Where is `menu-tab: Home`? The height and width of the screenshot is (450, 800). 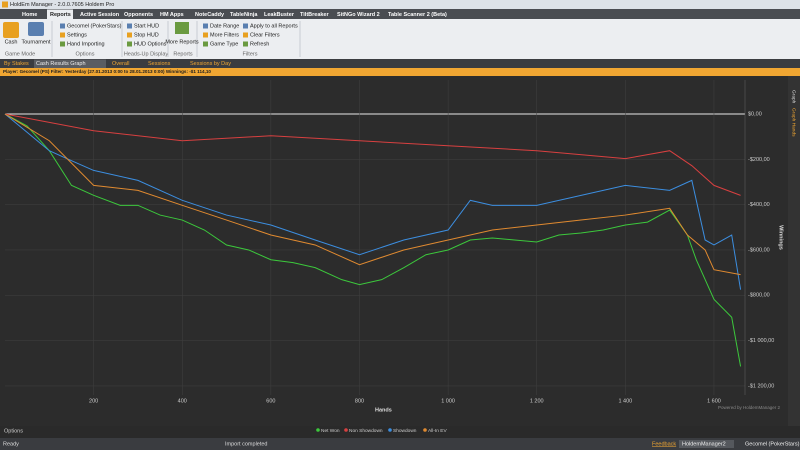 menu-tab: Home is located at coordinates (29, 15).